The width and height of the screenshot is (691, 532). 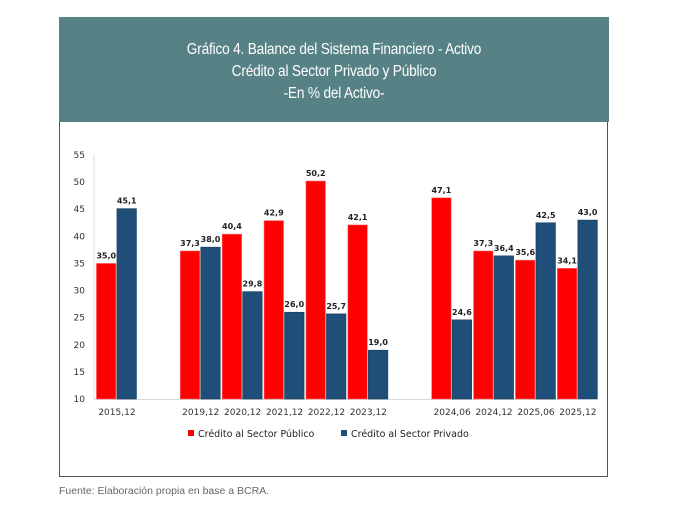 I want to click on data-label: 26,0, so click(x=294, y=304).